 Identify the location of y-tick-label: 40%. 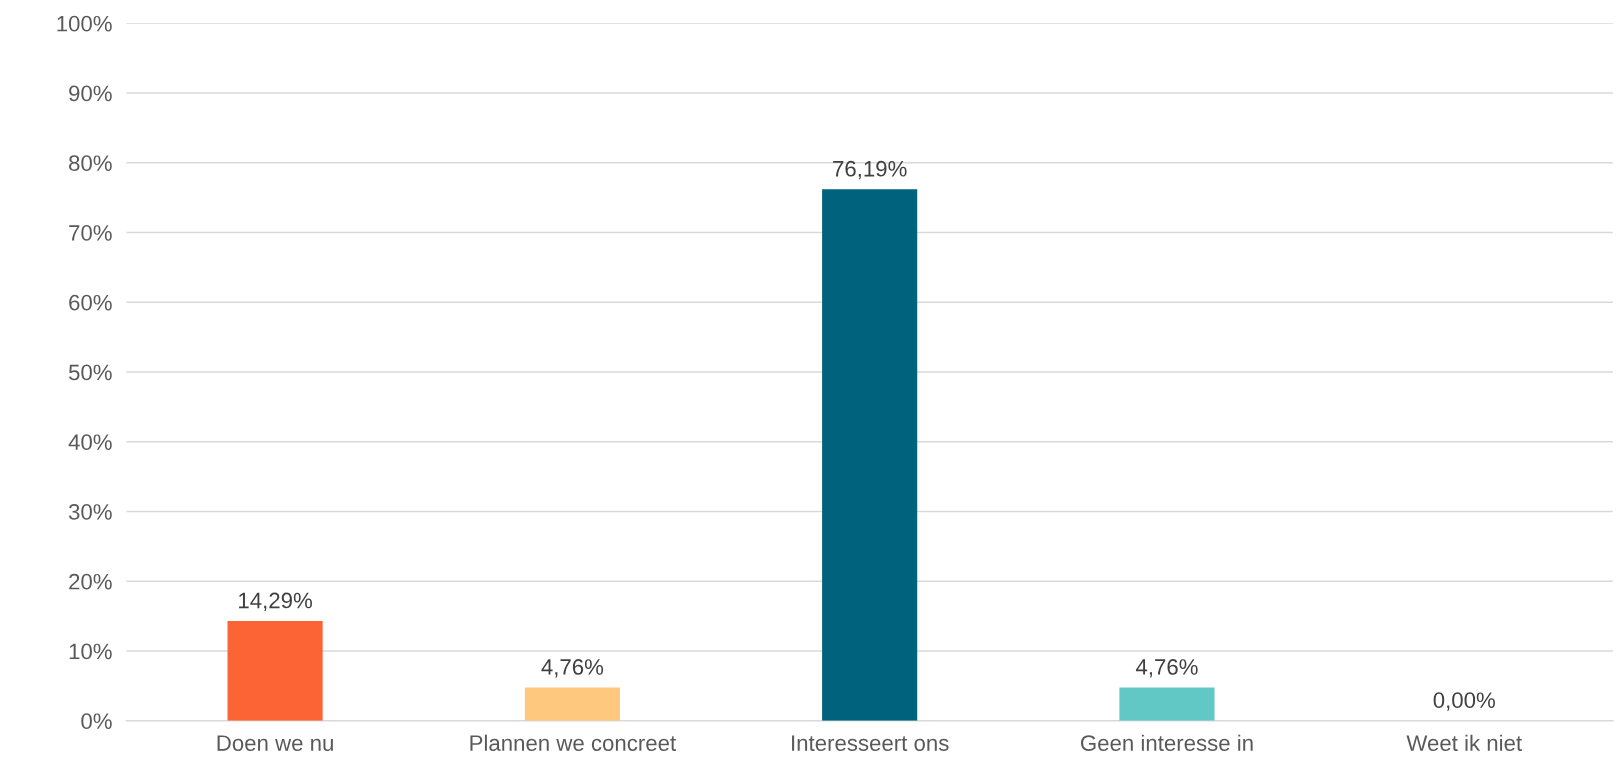
(90, 442).